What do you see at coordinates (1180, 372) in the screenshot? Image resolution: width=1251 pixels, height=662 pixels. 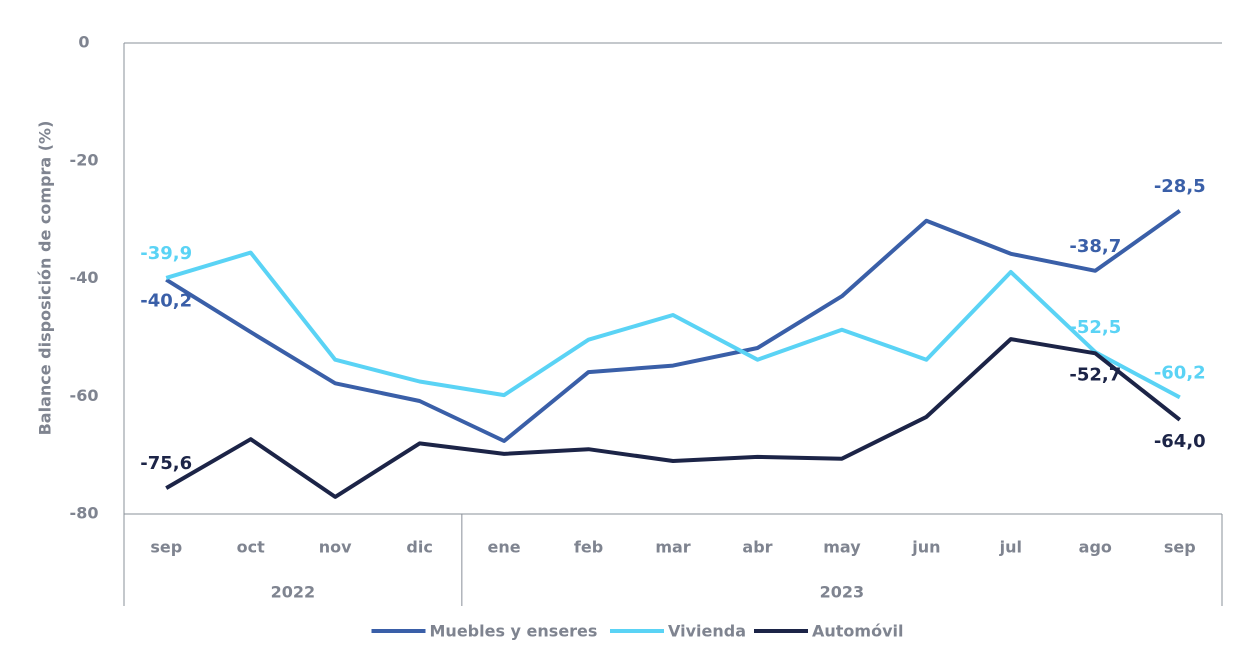 I see `data-label: -60,2` at bounding box center [1180, 372].